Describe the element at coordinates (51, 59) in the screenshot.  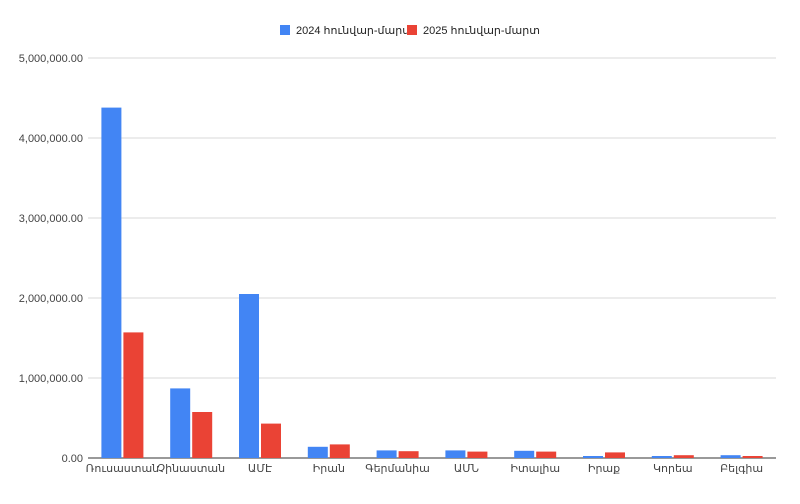
I see `y-tick-label: 5,000,000.00` at that location.